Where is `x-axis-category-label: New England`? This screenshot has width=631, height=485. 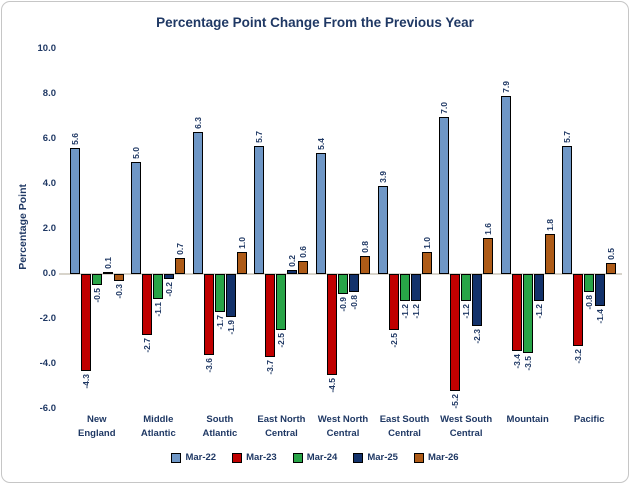
x-axis-category-label: New England is located at coordinates (97, 426).